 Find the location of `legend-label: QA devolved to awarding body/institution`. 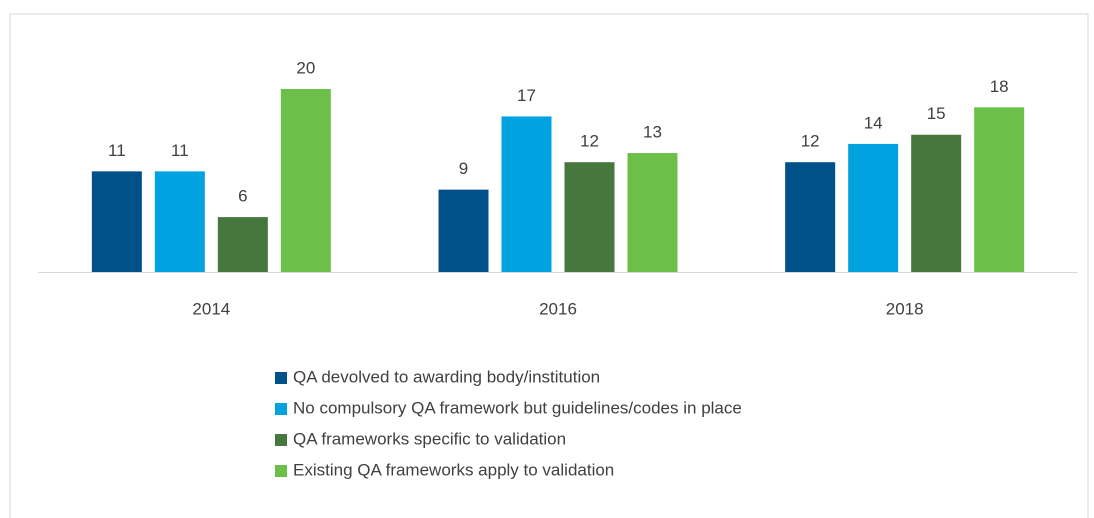

legend-label: QA devolved to awarding body/institution is located at coordinates (446, 376).